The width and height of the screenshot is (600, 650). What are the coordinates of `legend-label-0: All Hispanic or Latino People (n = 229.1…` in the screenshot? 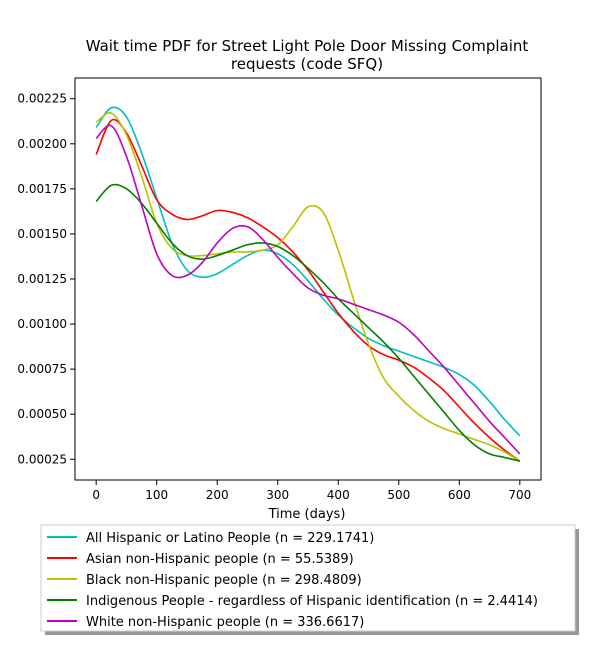 It's located at (230, 538).